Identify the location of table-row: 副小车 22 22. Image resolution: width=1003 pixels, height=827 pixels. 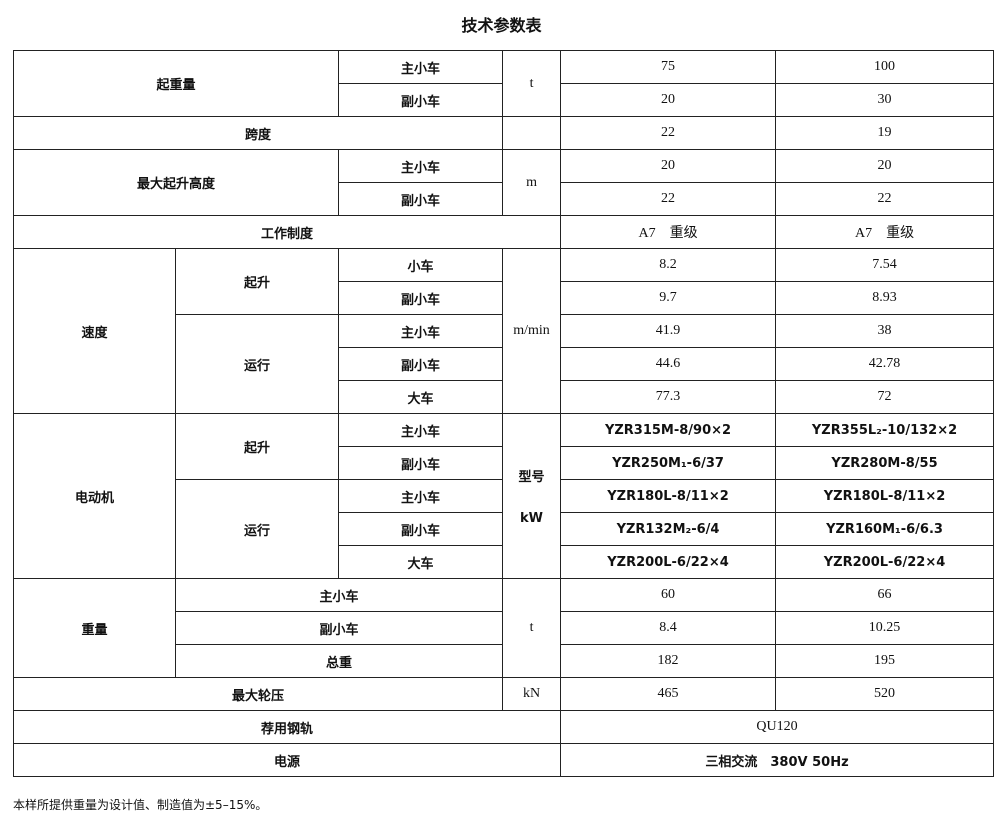
(504, 199).